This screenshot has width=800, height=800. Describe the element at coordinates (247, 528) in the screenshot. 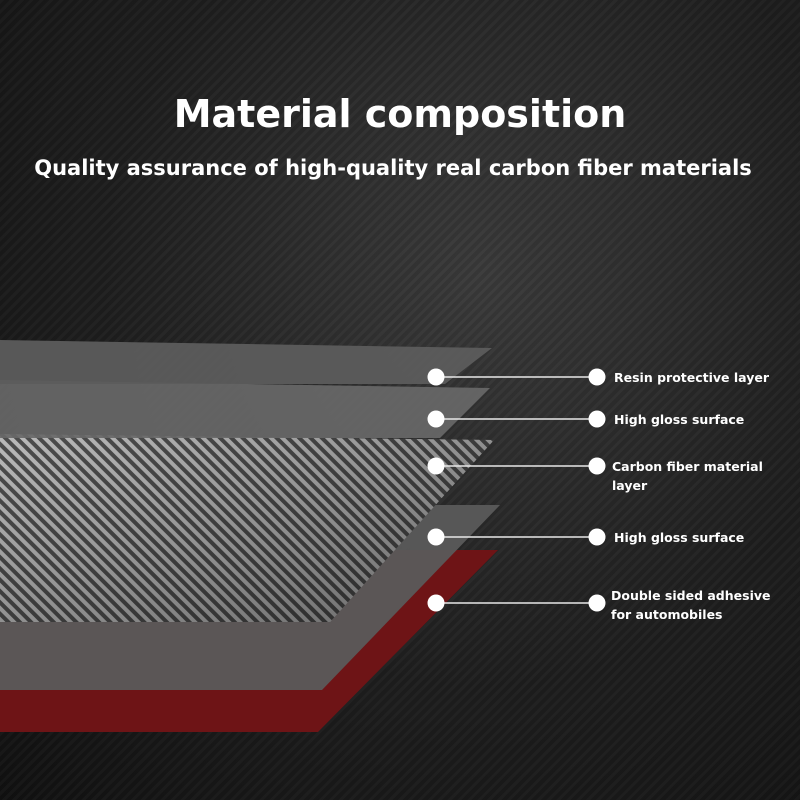

I see `carbon-shade` at that location.